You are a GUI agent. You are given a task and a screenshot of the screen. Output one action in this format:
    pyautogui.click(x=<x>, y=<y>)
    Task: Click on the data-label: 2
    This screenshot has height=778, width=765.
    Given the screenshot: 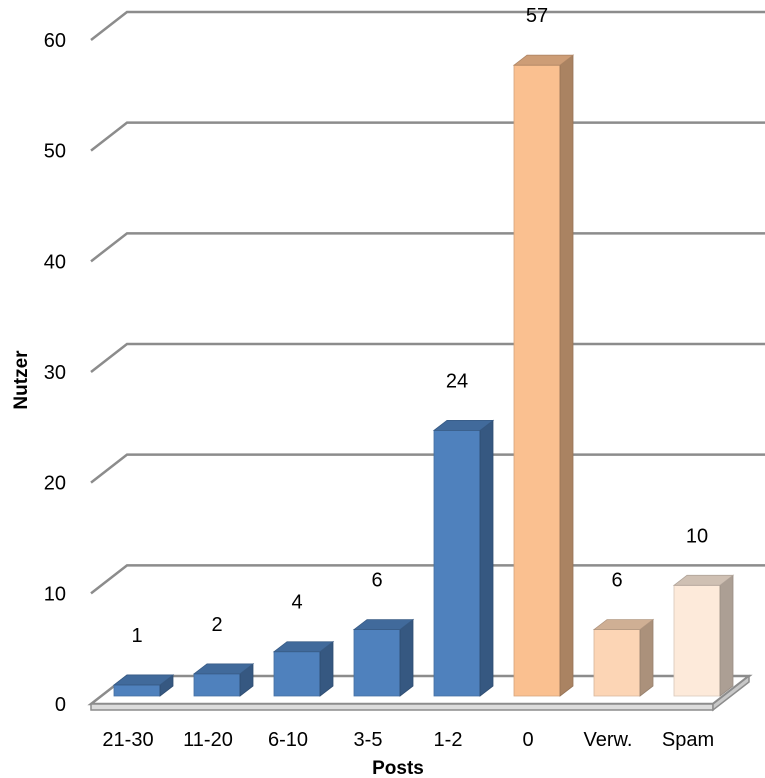 What is the action you would take?
    pyautogui.click(x=216, y=625)
    